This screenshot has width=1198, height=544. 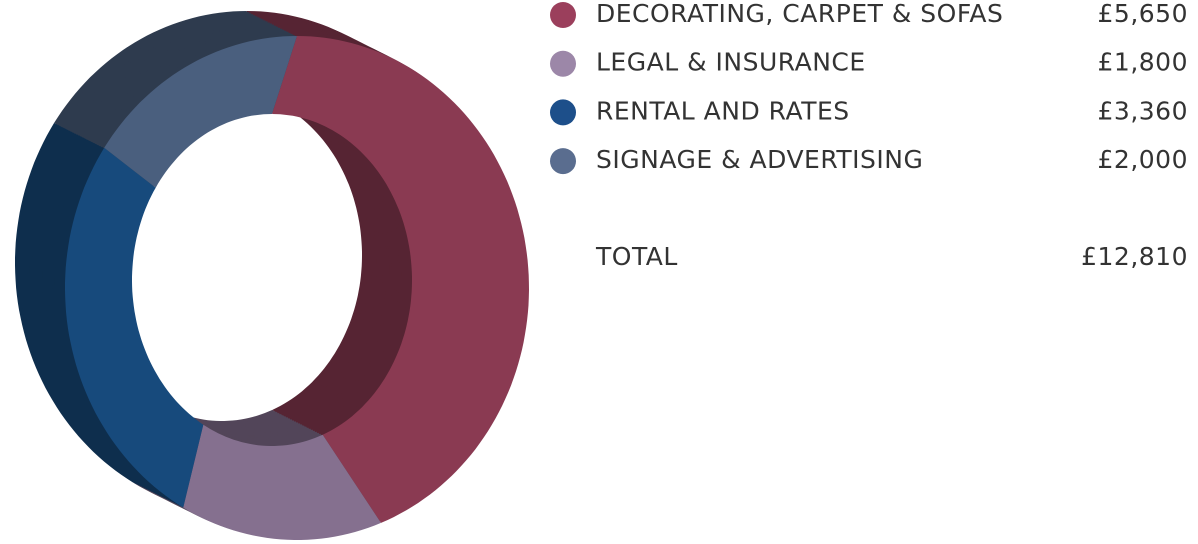 What do you see at coordinates (1143, 62) in the screenshot?
I see `legend-value: £1,800` at bounding box center [1143, 62].